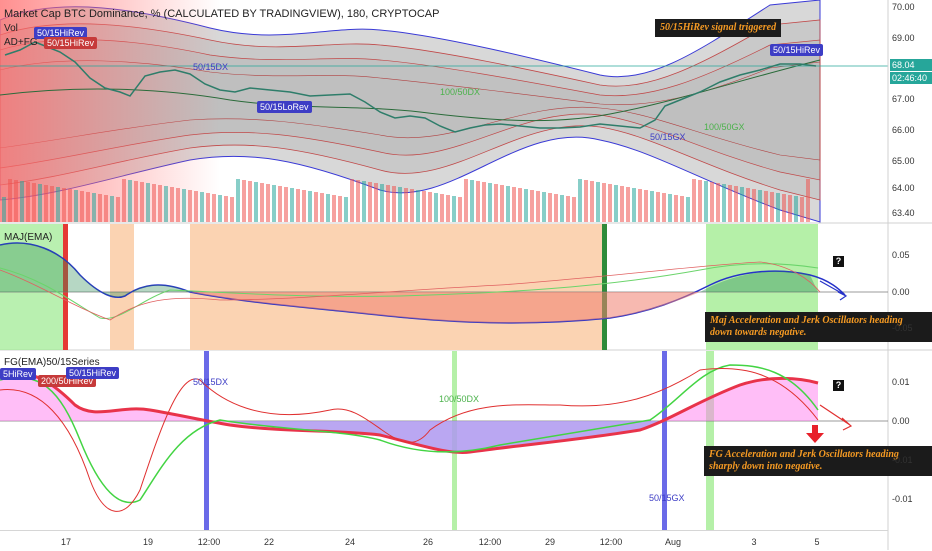 The image size is (932, 551). What do you see at coordinates (817, 542) in the screenshot?
I see `time-tick: 5` at bounding box center [817, 542].